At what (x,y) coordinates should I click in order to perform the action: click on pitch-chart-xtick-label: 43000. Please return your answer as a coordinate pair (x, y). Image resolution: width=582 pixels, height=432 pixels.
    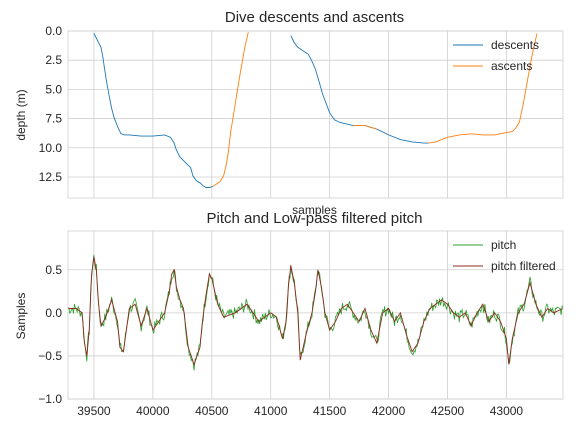
    Looking at the image, I should click on (507, 411).